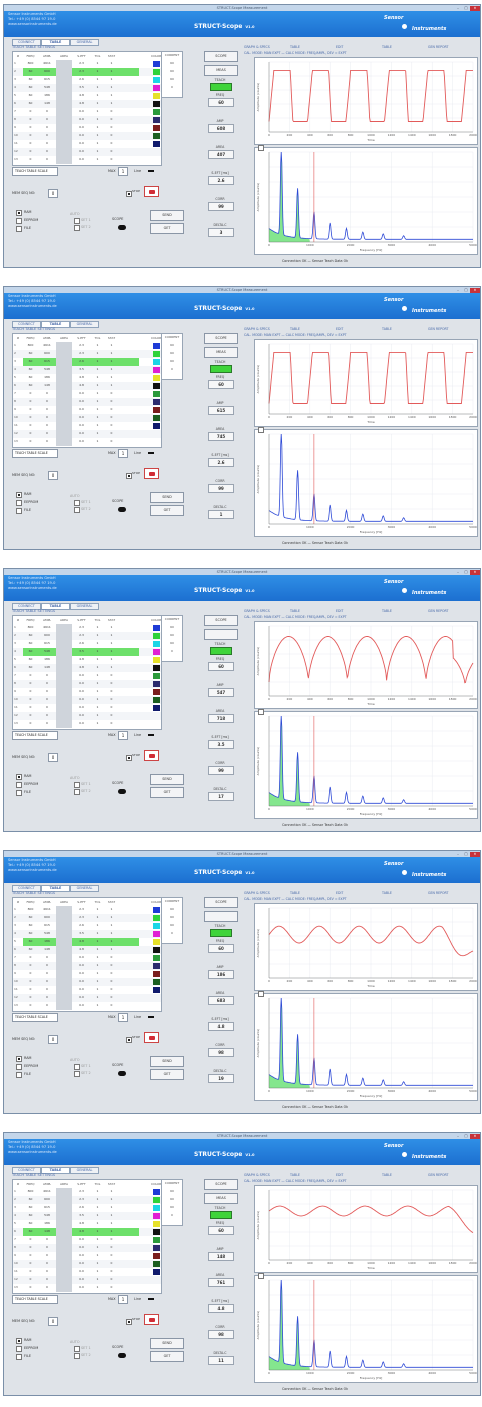 The height and width of the screenshot is (1407, 482). Describe the element at coordinates (87, 88) in the screenshot. I see `table-row: 4 60 548 3.5 1 1` at that location.